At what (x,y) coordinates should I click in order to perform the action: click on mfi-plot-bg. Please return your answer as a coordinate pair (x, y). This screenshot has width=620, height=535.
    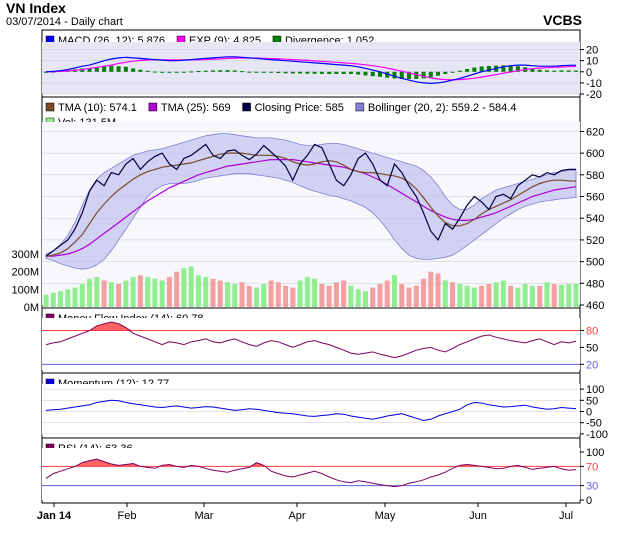
    Looking at the image, I should click on (311, 344).